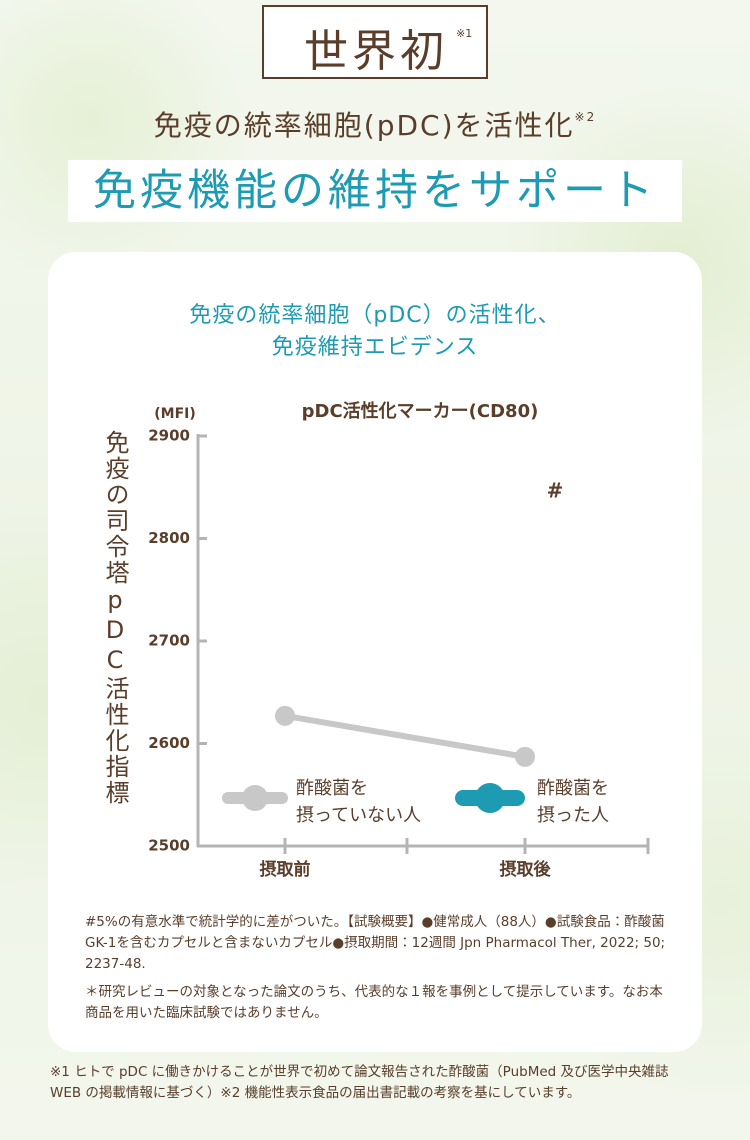 The image size is (750, 1140). What do you see at coordinates (405, 736) in the screenshot?
I see `series-line` at bounding box center [405, 736].